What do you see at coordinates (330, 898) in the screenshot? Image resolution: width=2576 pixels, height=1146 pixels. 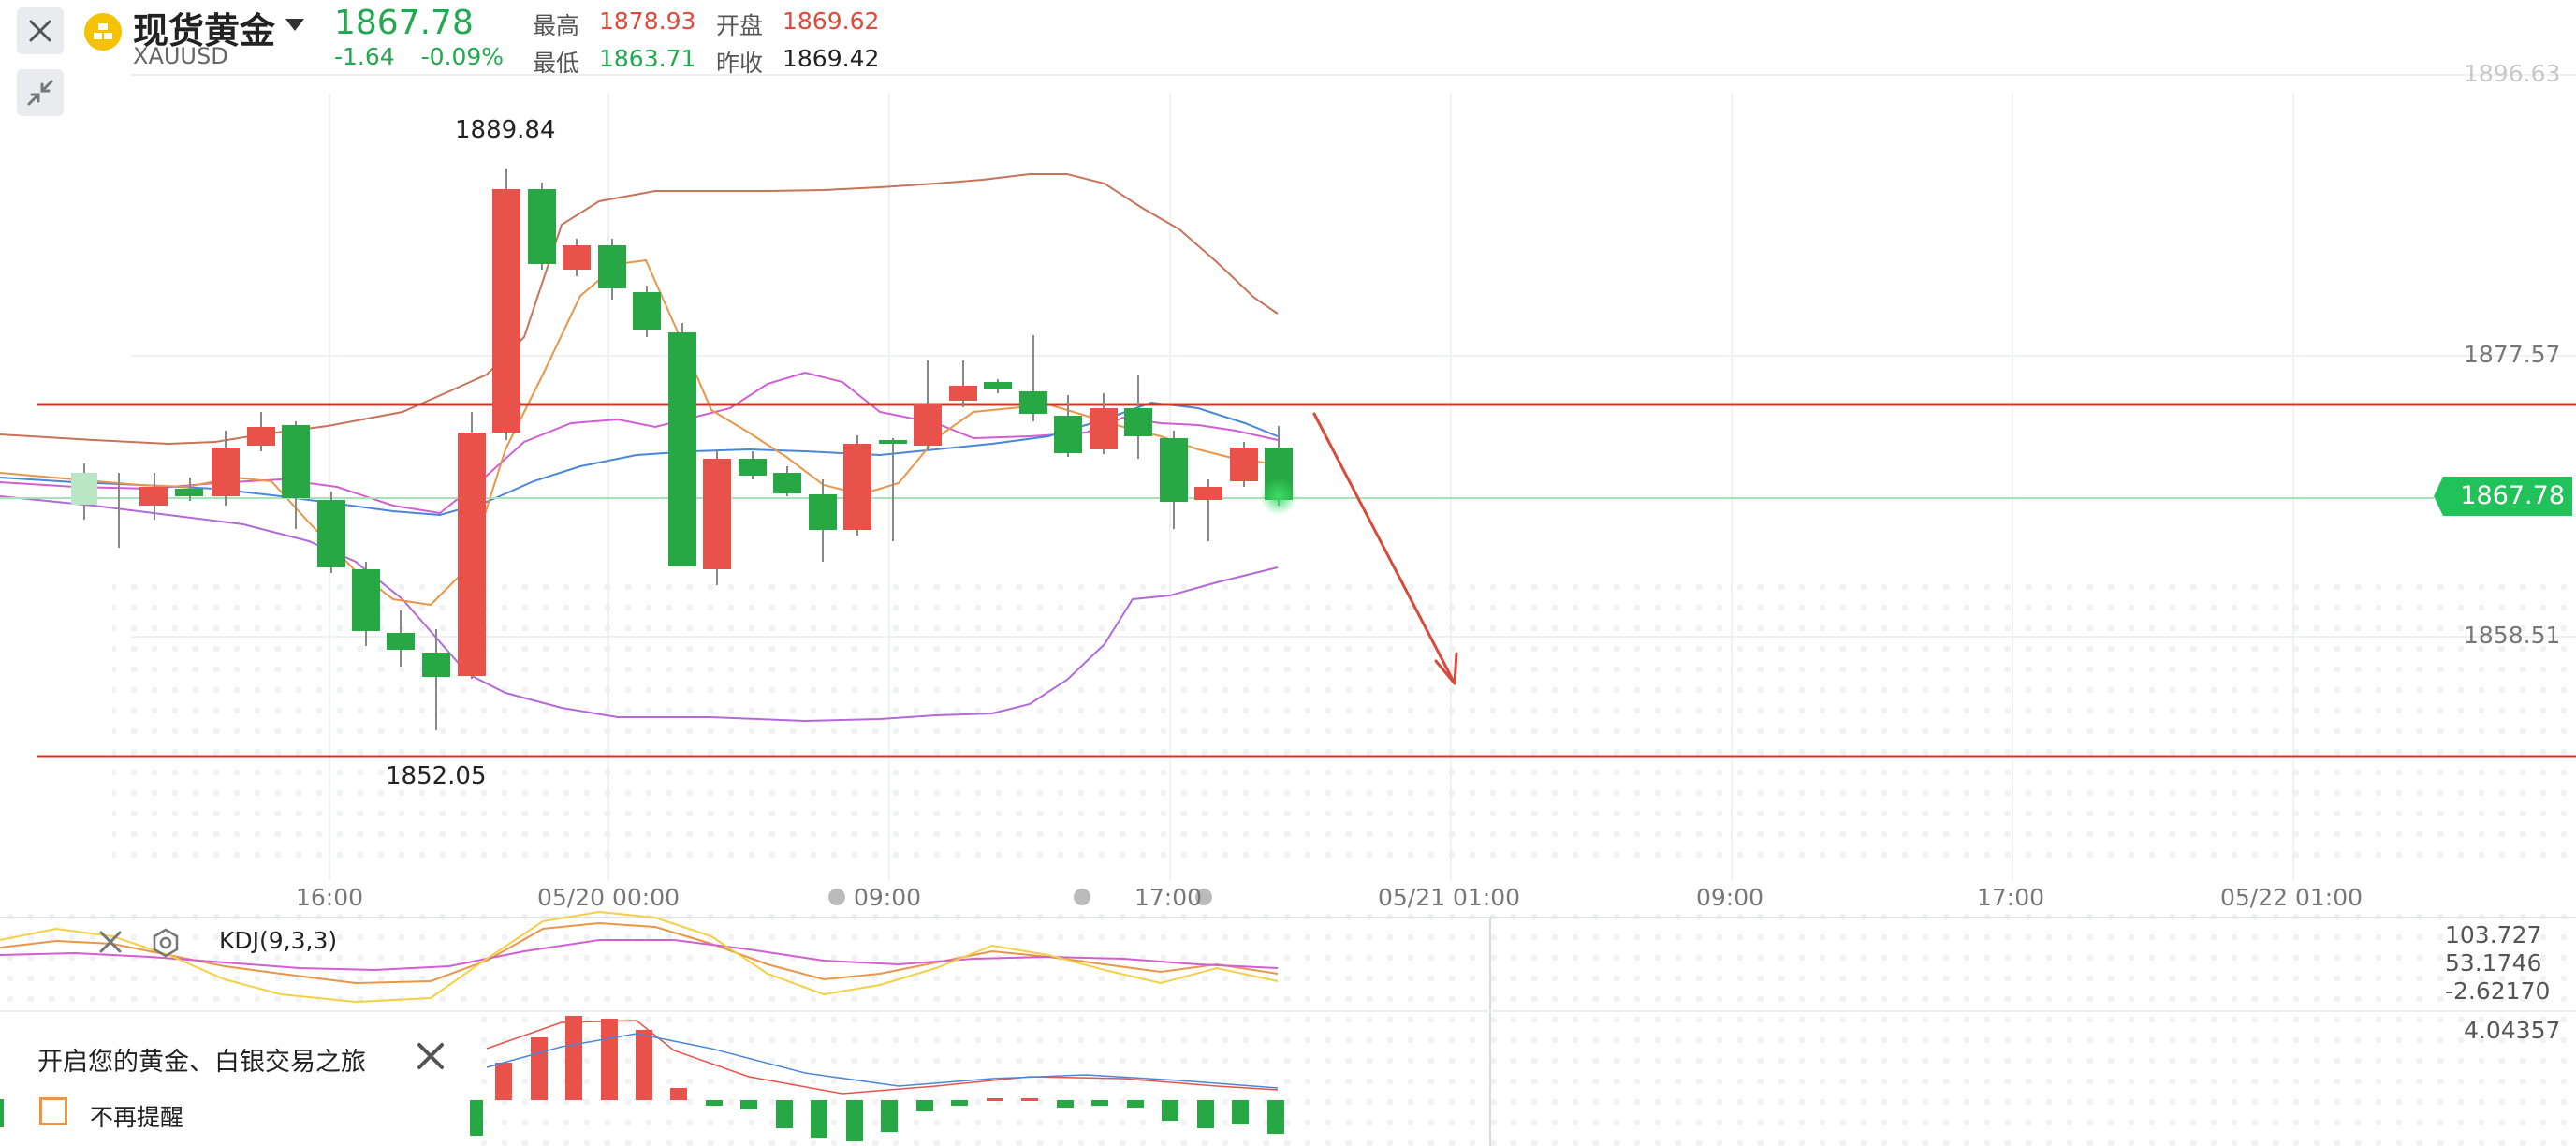 I see `x-axis-label: 16:00` at bounding box center [330, 898].